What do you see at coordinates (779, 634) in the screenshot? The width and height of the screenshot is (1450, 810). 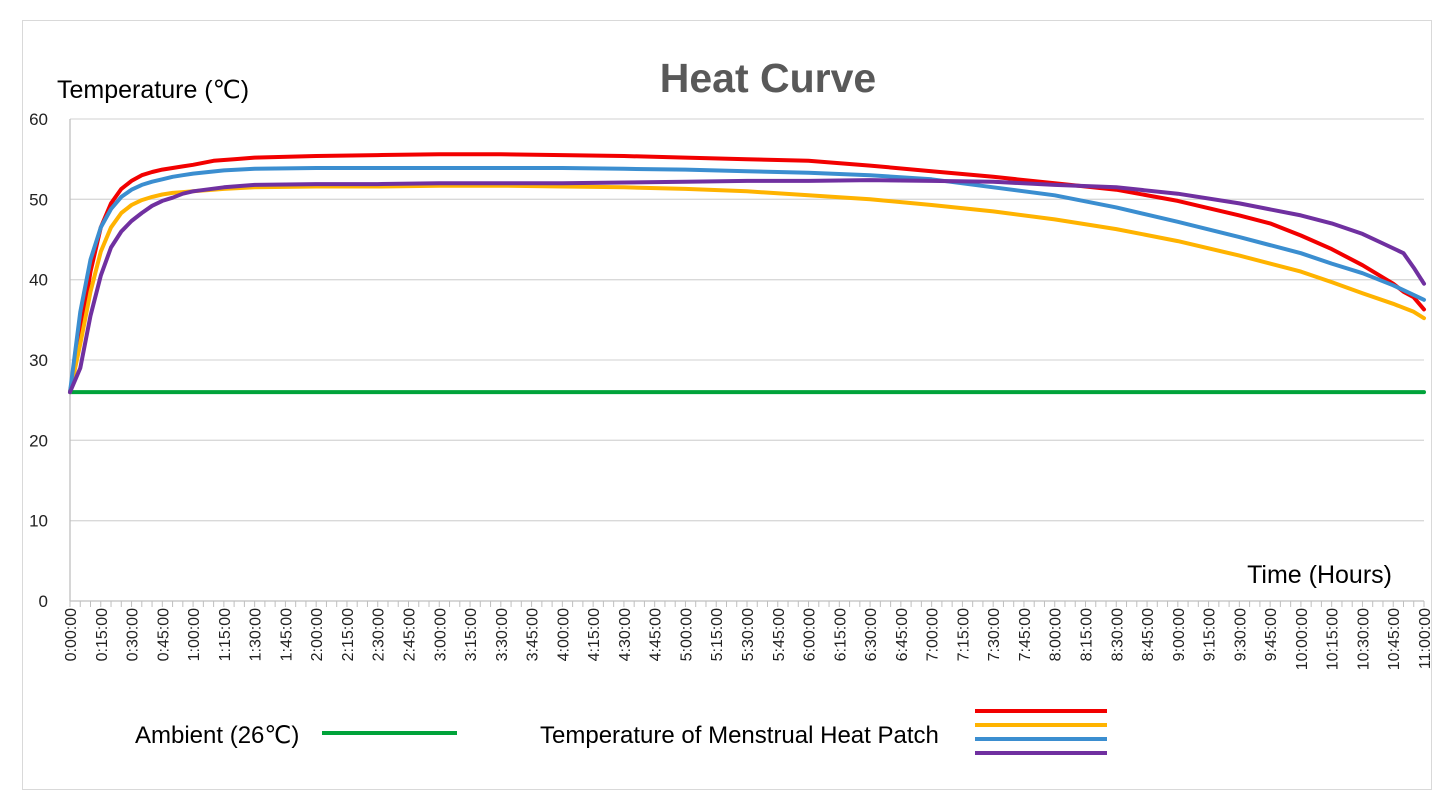 I see `x-tick-label: 5:45:00` at bounding box center [779, 634].